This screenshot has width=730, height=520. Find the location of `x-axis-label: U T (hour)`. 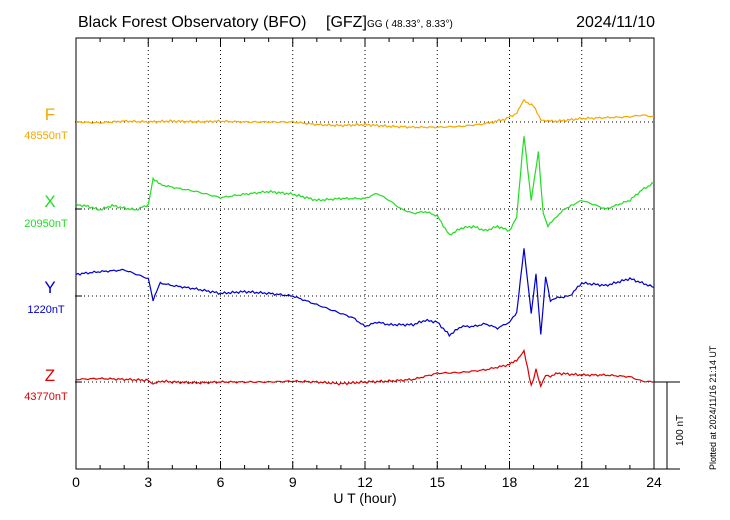

x-axis-label: U T (hour) is located at coordinates (364, 498).